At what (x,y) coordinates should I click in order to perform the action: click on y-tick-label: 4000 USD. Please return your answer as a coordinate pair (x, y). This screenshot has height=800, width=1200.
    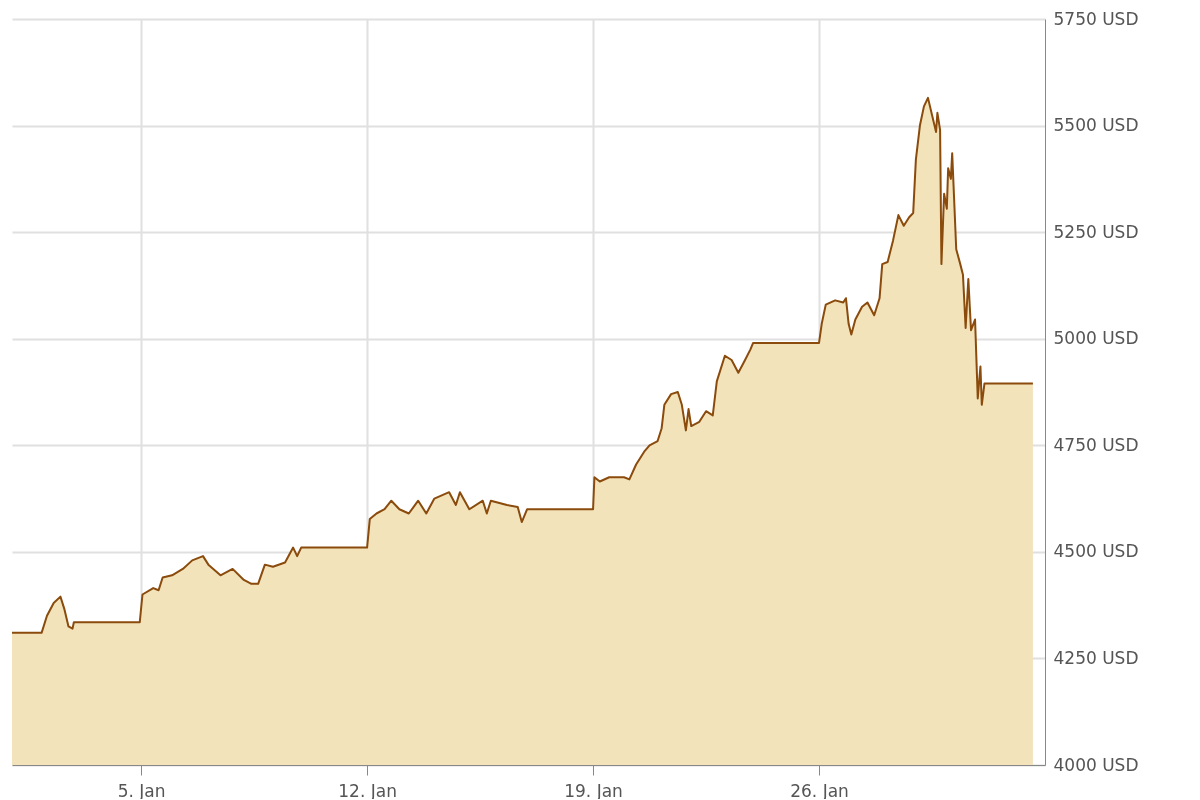
    Looking at the image, I should click on (1096, 764).